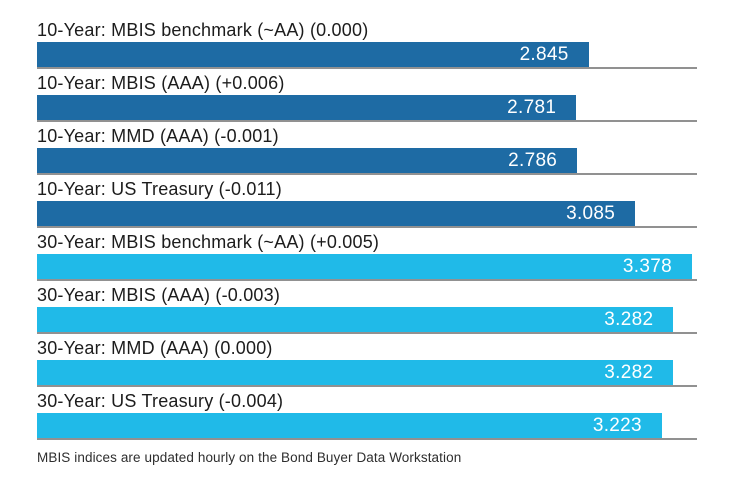 This screenshot has width=740, height=490. I want to click on bar-row: 30-Year: MMD (AAA) (0.000) 3.282, so click(367, 360).